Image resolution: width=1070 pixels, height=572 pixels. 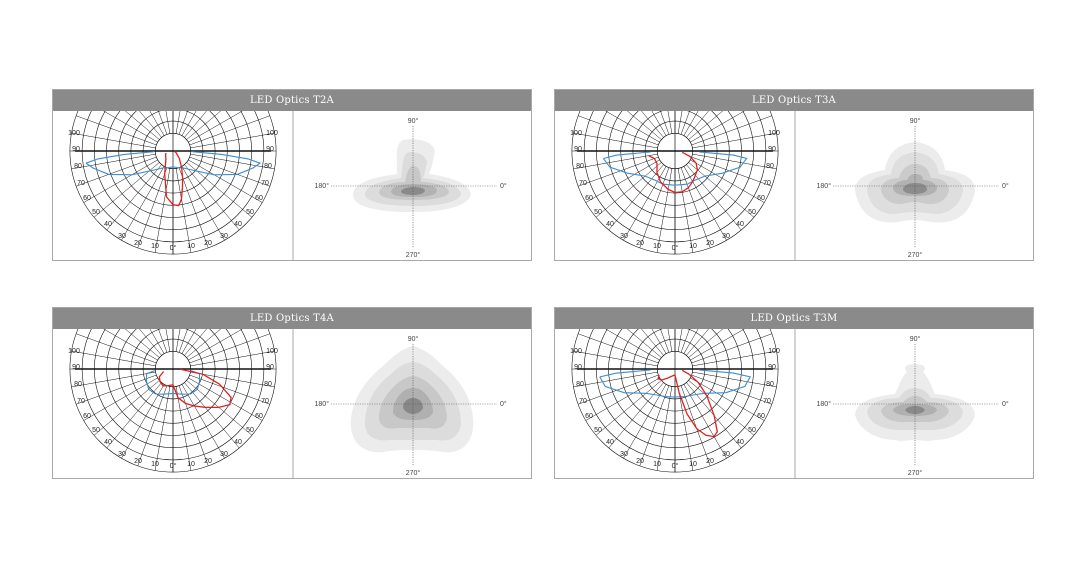 I want to click on panel-title: LED Optics T3A, so click(x=794, y=100).